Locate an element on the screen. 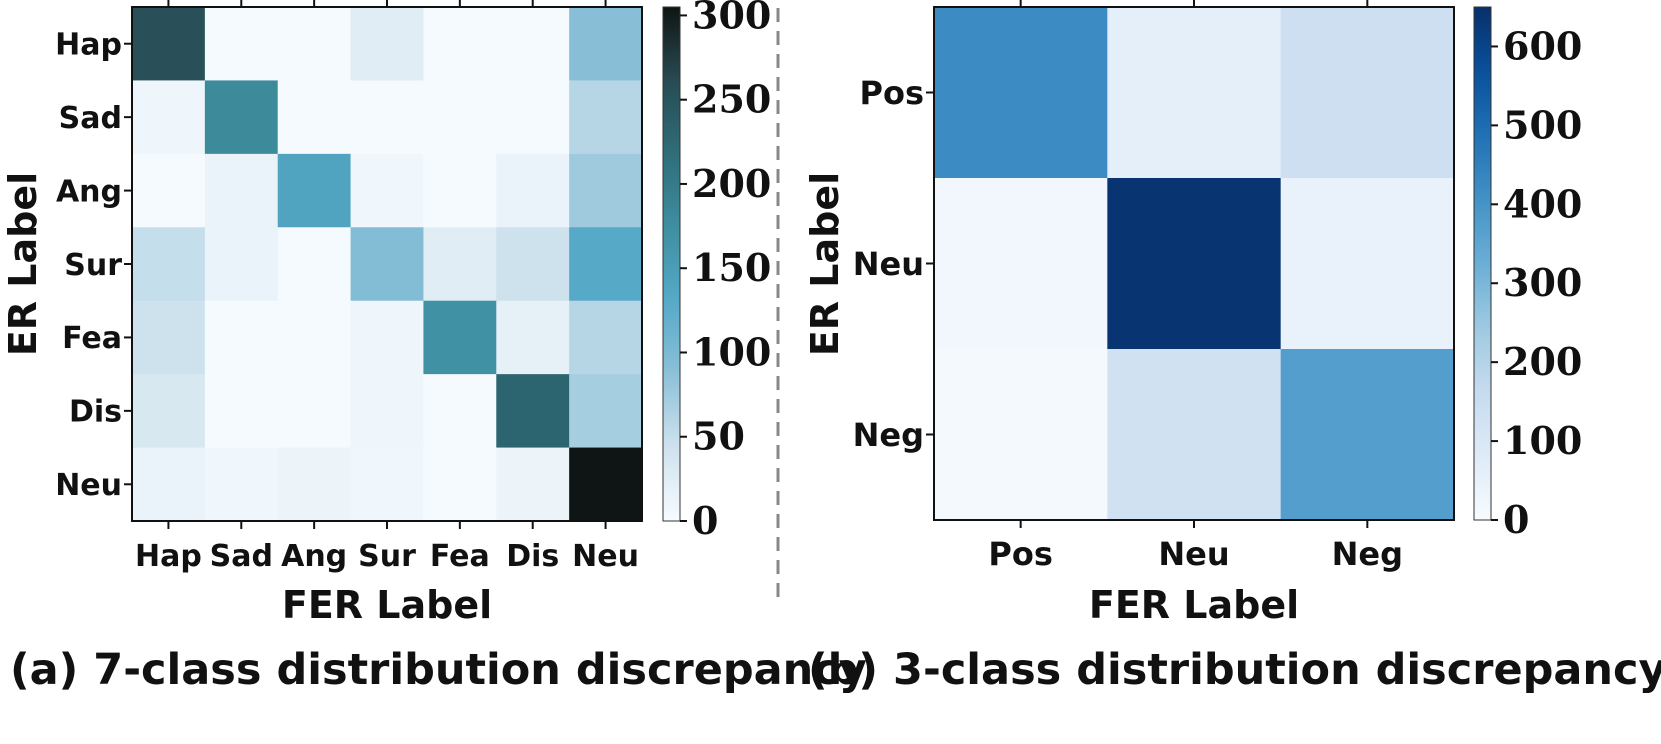 The height and width of the screenshot is (744, 1661). x-axis-label-7-class: FER Label is located at coordinates (387, 605).